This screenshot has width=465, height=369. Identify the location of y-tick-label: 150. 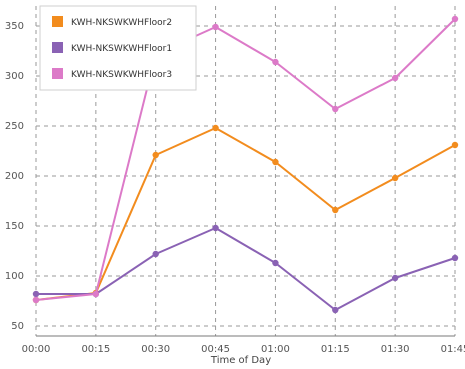
(14, 226).